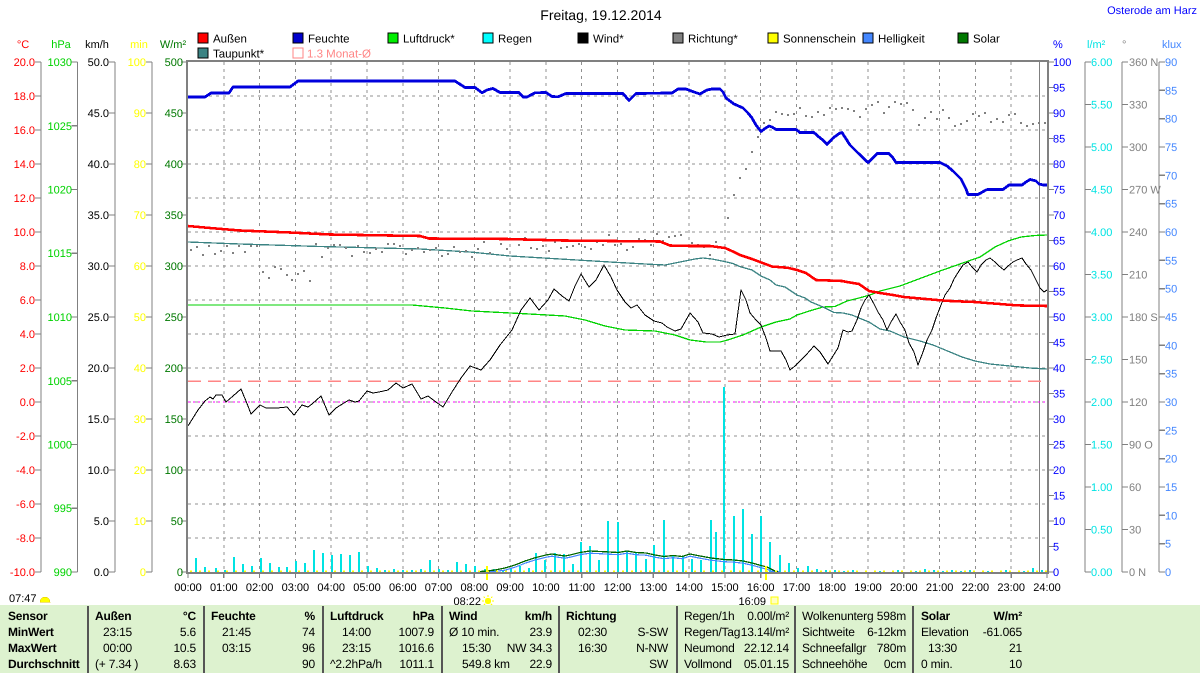 The height and width of the screenshot is (678, 1200). I want to click on svg-text: 0cm, so click(895, 664).